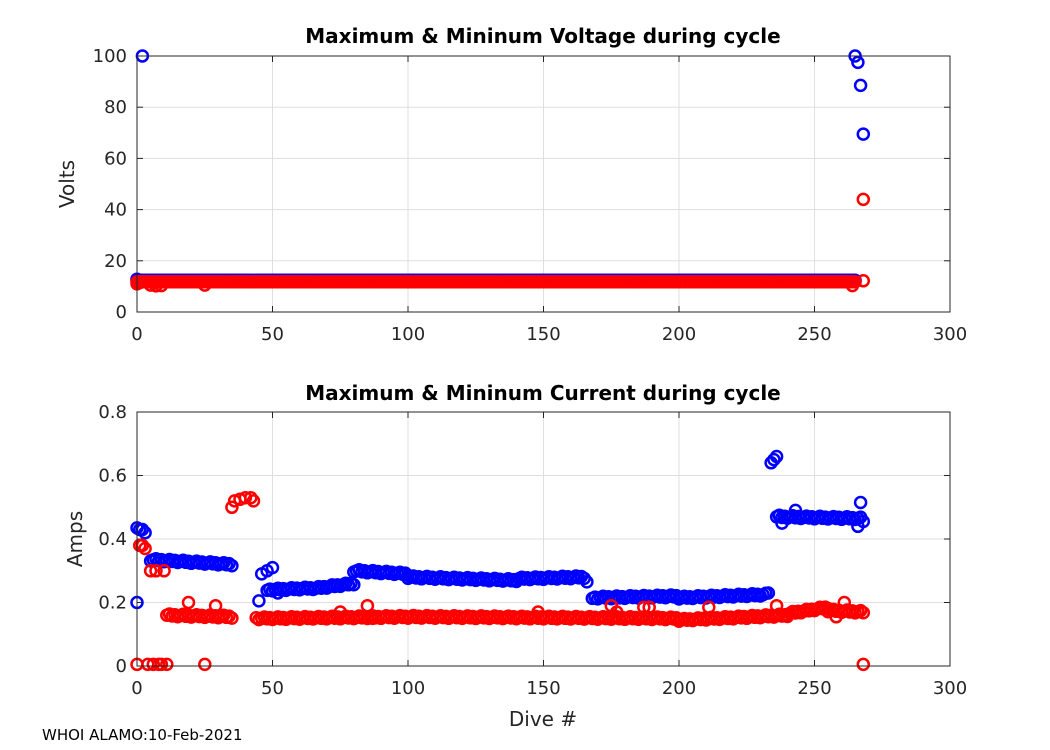 Image resolution: width=1050 pixels, height=750 pixels. What do you see at coordinates (542, 36) in the screenshot?
I see `voltage-title: Maximum & Mininum Voltage during cycle` at bounding box center [542, 36].